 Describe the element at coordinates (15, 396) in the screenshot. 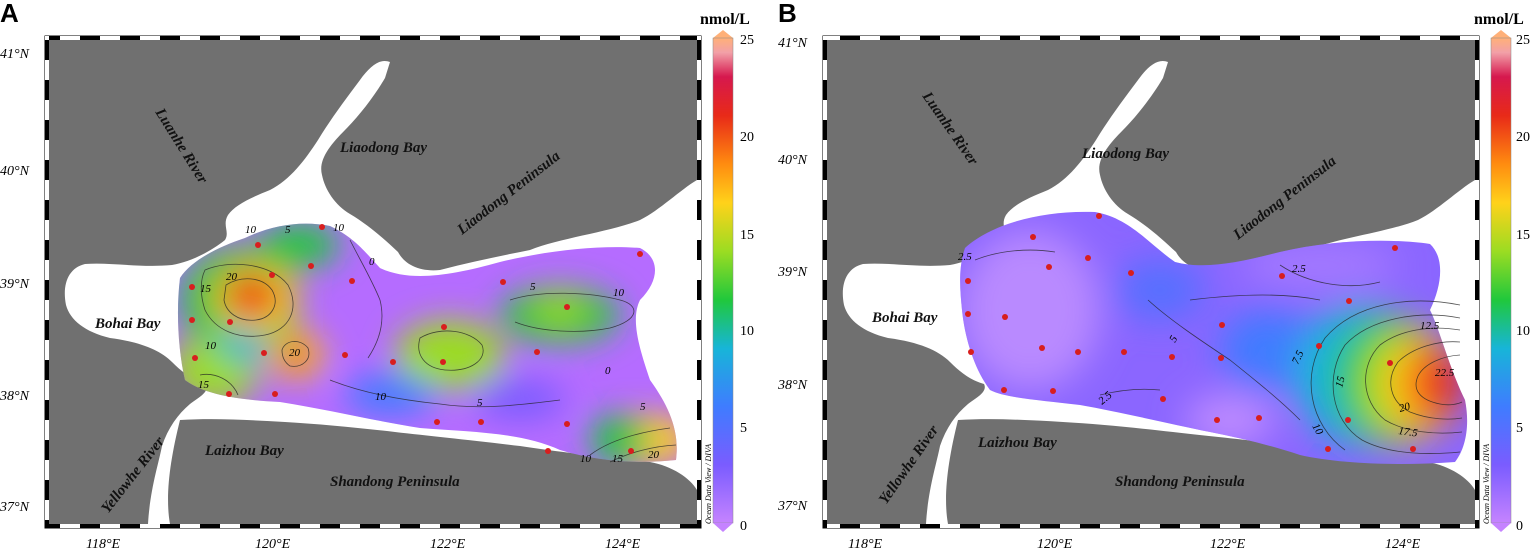

I see `lat-label: 38°N` at that location.